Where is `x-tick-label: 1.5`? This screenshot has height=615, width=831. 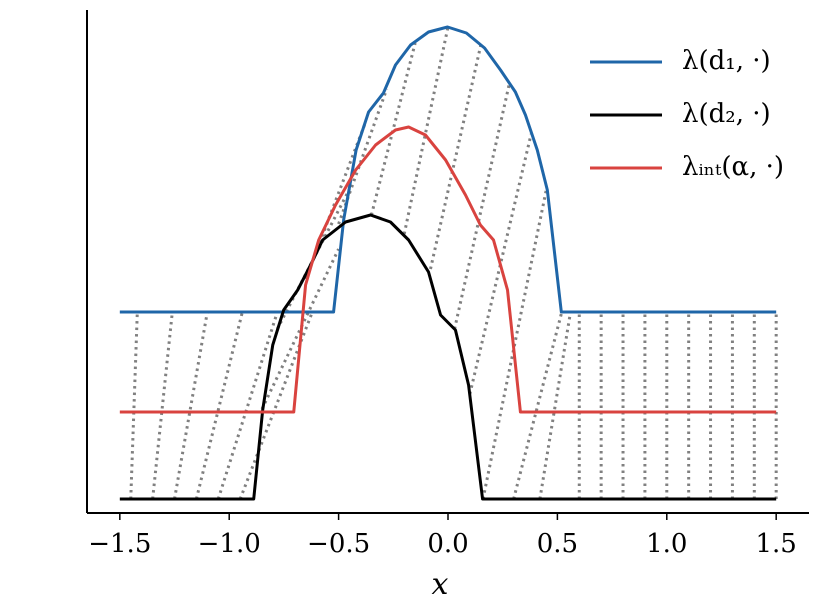 x-tick-label: 1.5 is located at coordinates (776, 544).